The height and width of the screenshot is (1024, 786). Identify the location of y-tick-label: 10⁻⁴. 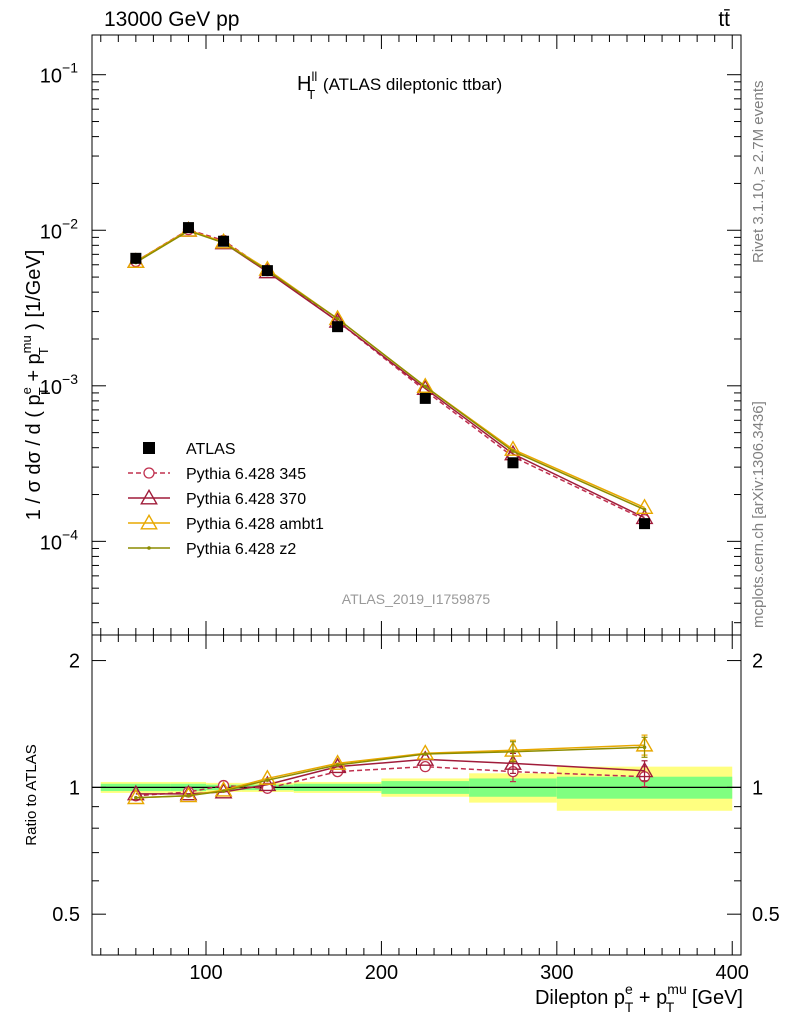
(59, 540).